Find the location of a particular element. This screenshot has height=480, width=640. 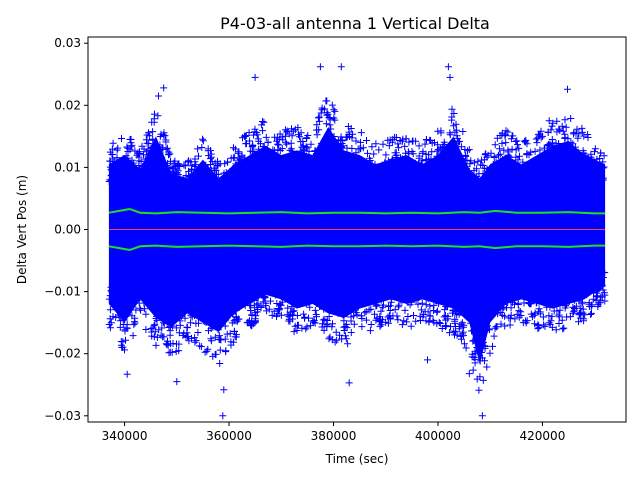

x-axis: 340000 360000 380000 400000 420000 is located at coordinates (334, 432).